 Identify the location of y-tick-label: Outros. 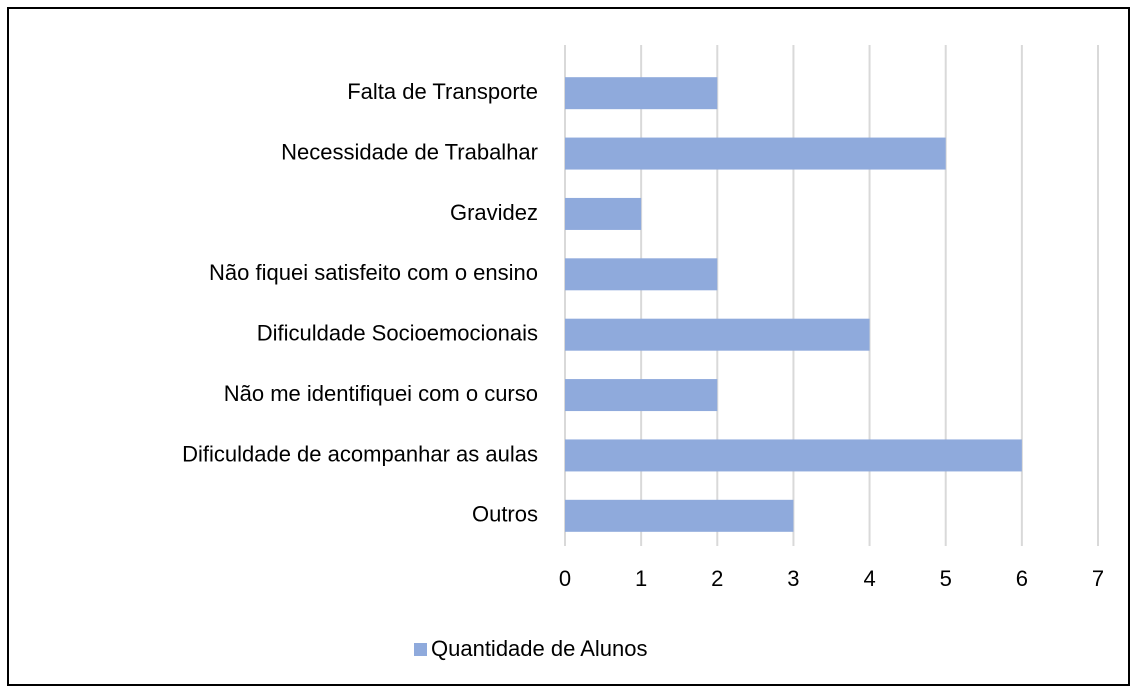
(505, 514).